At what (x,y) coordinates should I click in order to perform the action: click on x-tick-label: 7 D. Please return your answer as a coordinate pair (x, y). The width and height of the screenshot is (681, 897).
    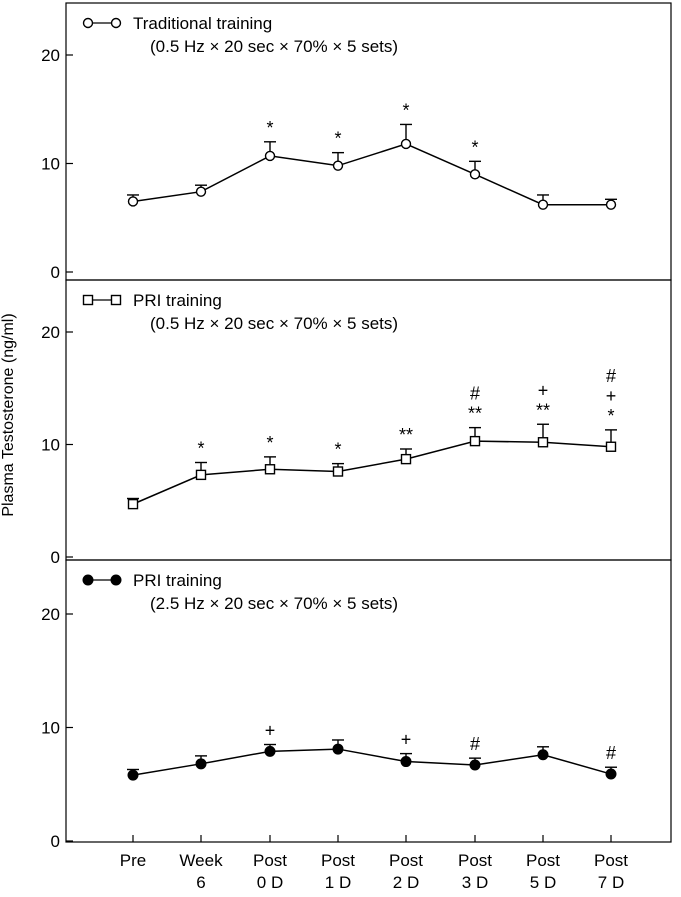
    Looking at the image, I should click on (611, 882).